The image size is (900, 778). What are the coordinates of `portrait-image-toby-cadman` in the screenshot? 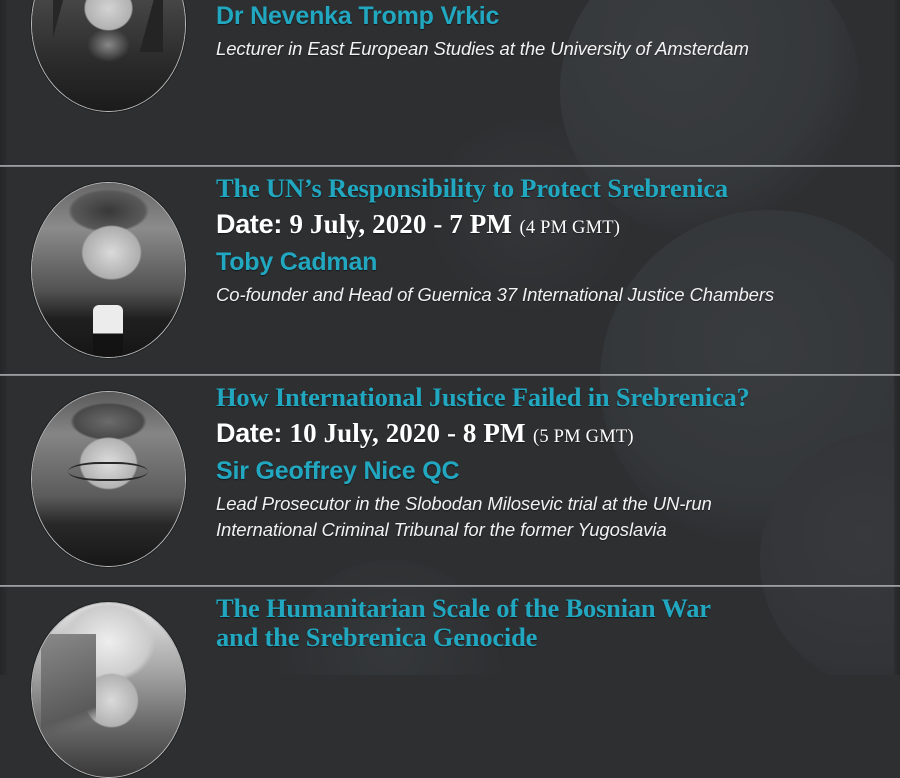 It's located at (108, 270).